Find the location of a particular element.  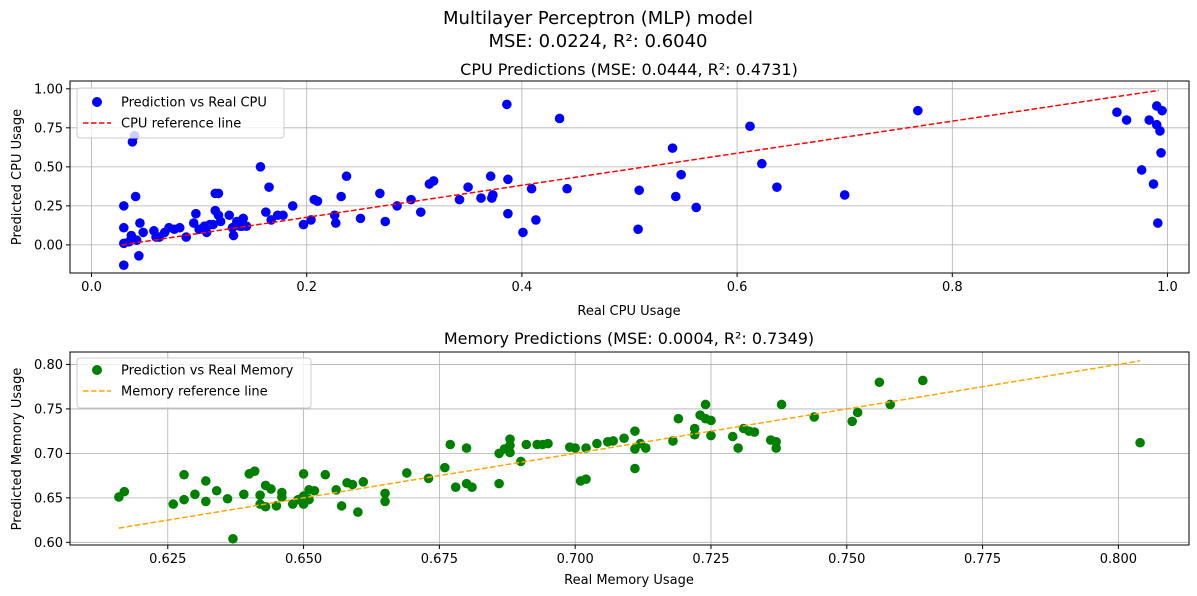

cpu-x-axis-label: Real CPU Usage is located at coordinates (628, 311).